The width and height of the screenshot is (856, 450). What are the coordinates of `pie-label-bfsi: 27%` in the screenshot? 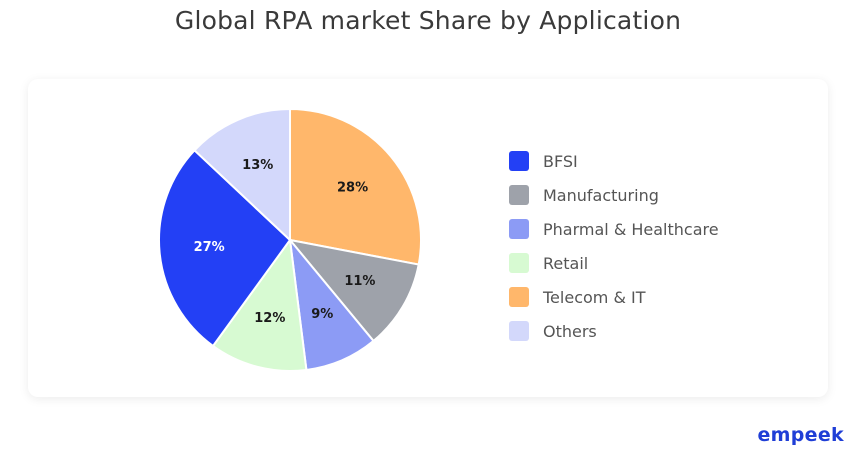 It's located at (209, 247).